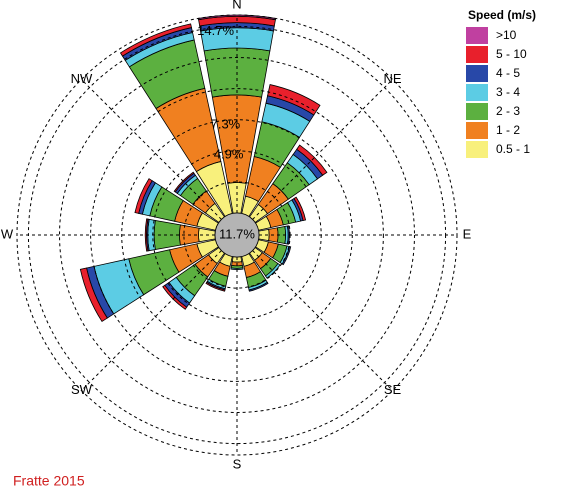 The image size is (580, 496). I want to click on direction-label: N, so click(236, 5).